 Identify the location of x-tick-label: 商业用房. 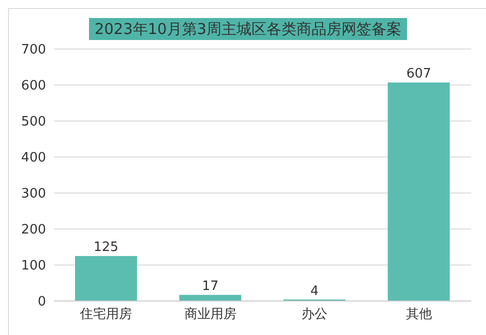
(210, 314).